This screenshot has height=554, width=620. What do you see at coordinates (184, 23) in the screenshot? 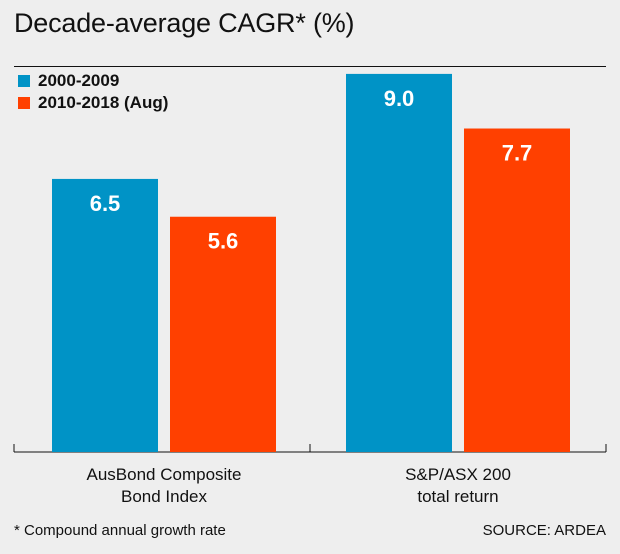
I see `chart-title: Decade-average CAGR* (%)` at bounding box center [184, 23].